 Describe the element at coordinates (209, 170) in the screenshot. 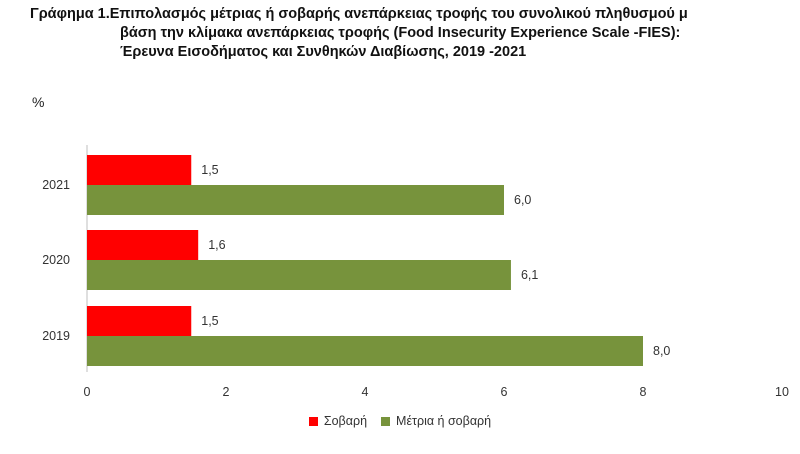

I see `data-label-severe-2021: 1,5` at that location.